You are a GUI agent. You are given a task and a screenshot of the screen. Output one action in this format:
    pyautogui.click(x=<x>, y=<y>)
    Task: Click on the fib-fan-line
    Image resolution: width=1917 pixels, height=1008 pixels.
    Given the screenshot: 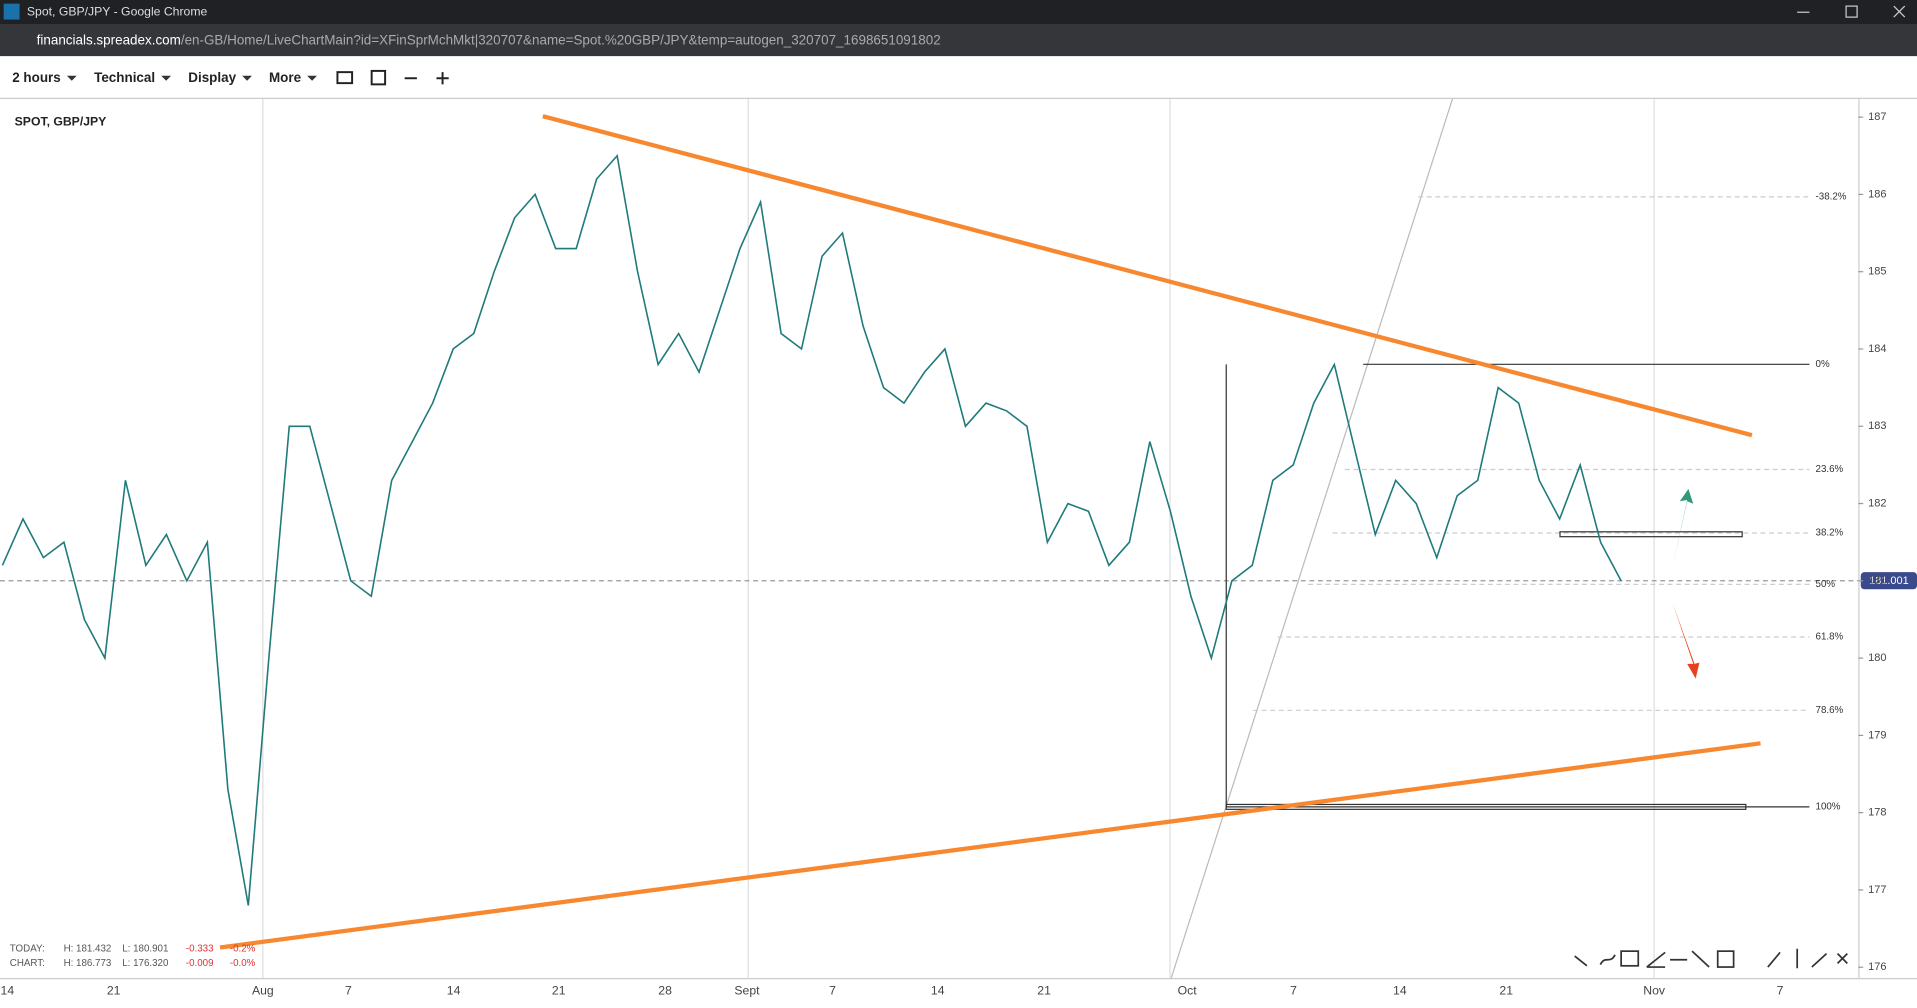 What is the action you would take?
    pyautogui.click(x=1312, y=538)
    